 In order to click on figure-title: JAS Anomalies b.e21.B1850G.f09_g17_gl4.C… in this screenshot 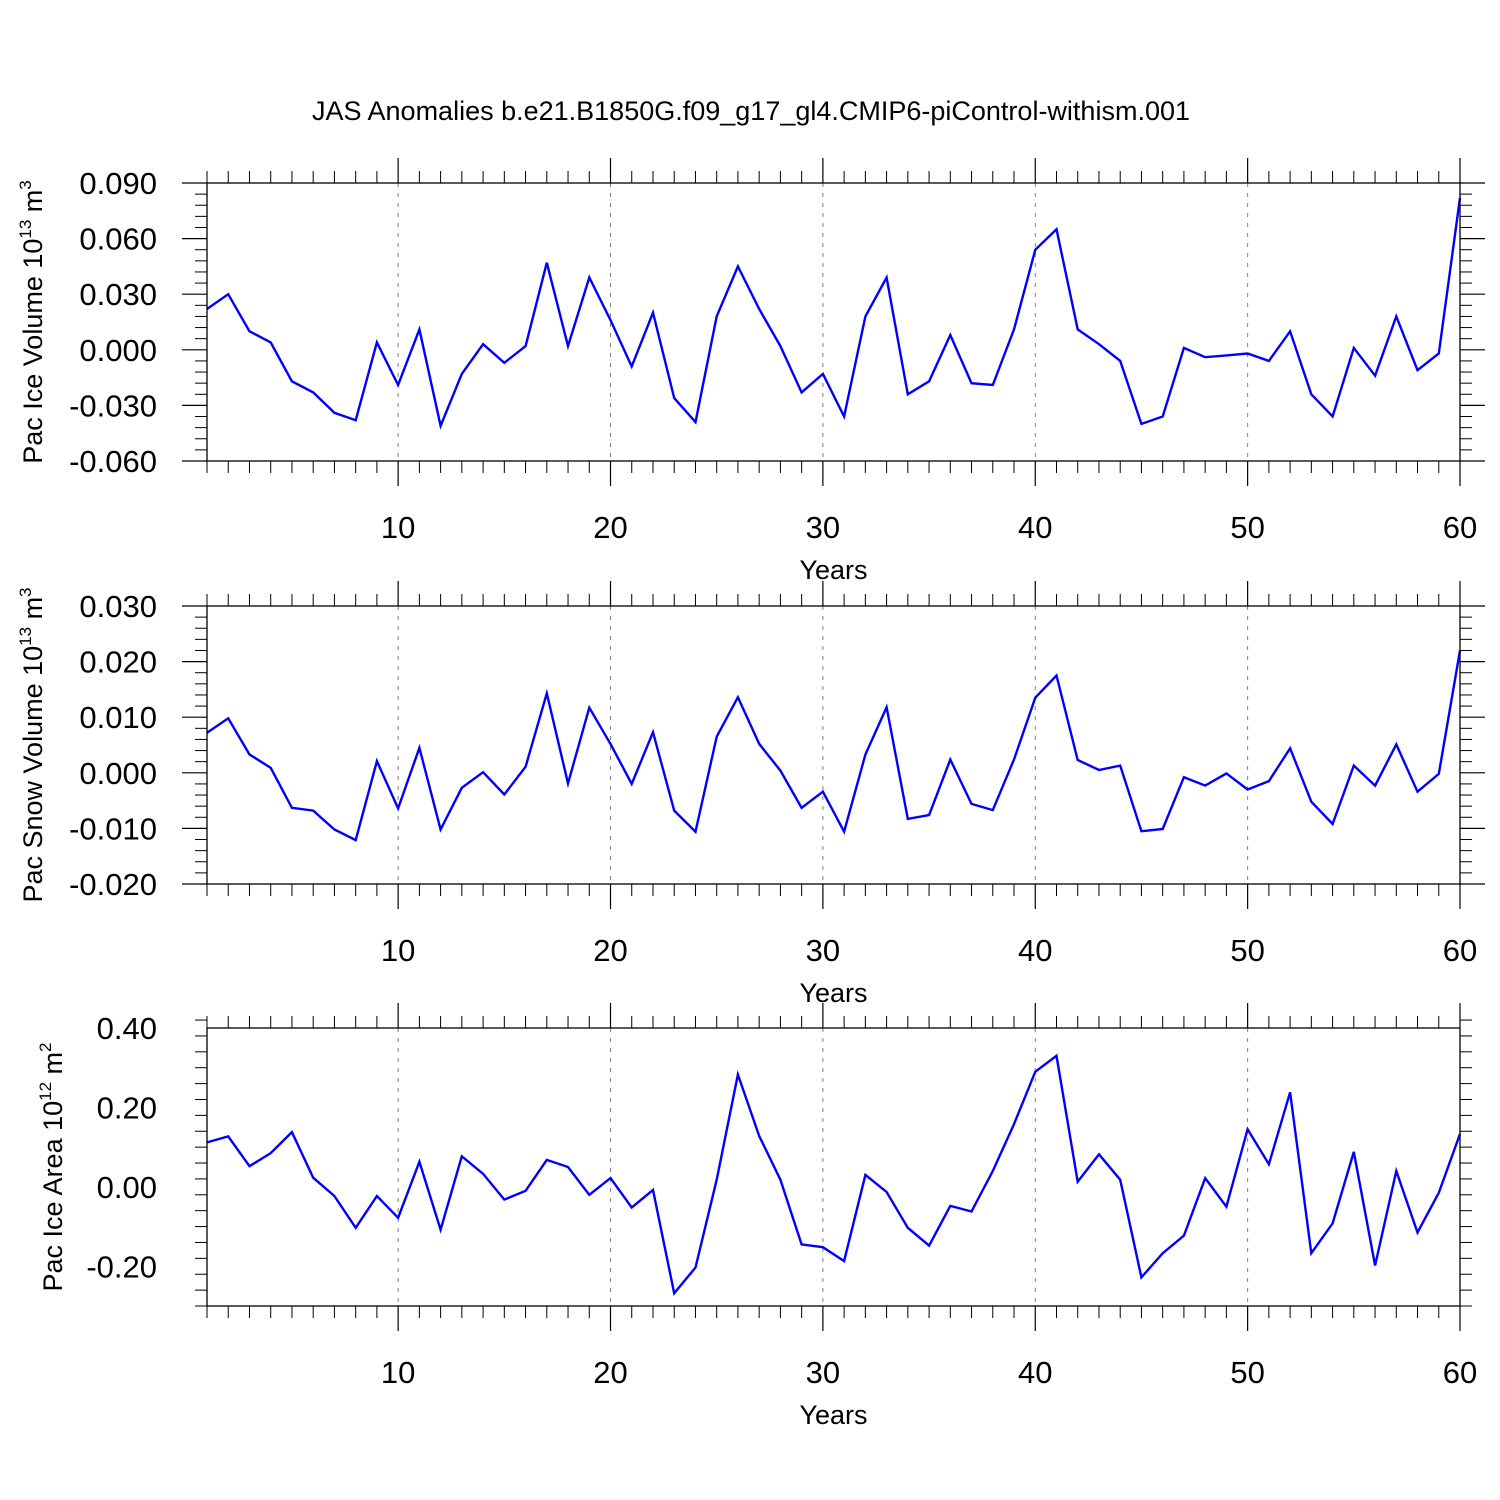, I will do `click(751, 111)`.